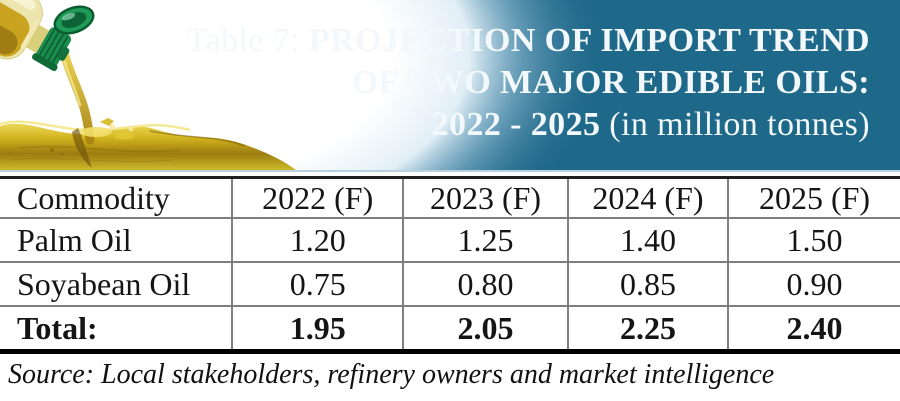 Image resolution: width=900 pixels, height=401 pixels. What do you see at coordinates (516, 124) in the screenshot?
I see `title-line-3-bold: 2022 - 2025` at bounding box center [516, 124].